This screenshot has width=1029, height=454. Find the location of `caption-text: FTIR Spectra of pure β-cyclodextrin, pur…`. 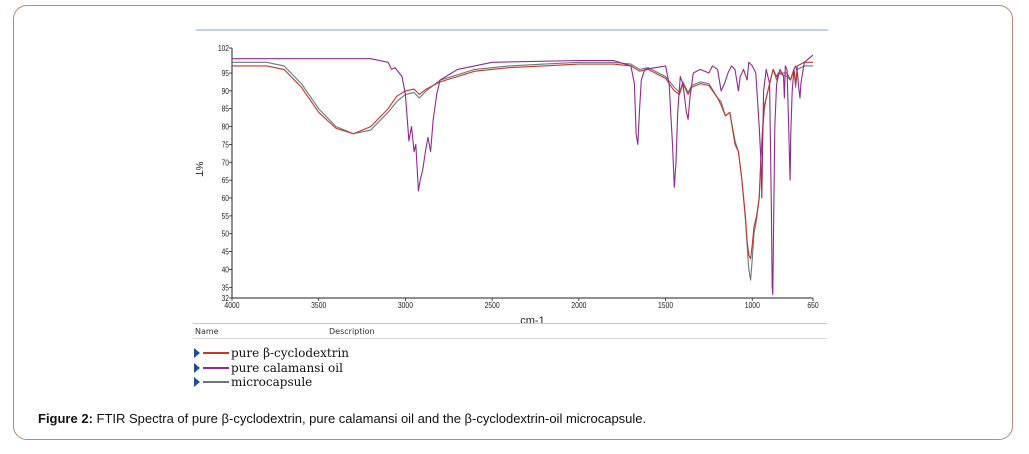

caption-text: FTIR Spectra of pure β-cyclodextrin, pur… is located at coordinates (369, 418).